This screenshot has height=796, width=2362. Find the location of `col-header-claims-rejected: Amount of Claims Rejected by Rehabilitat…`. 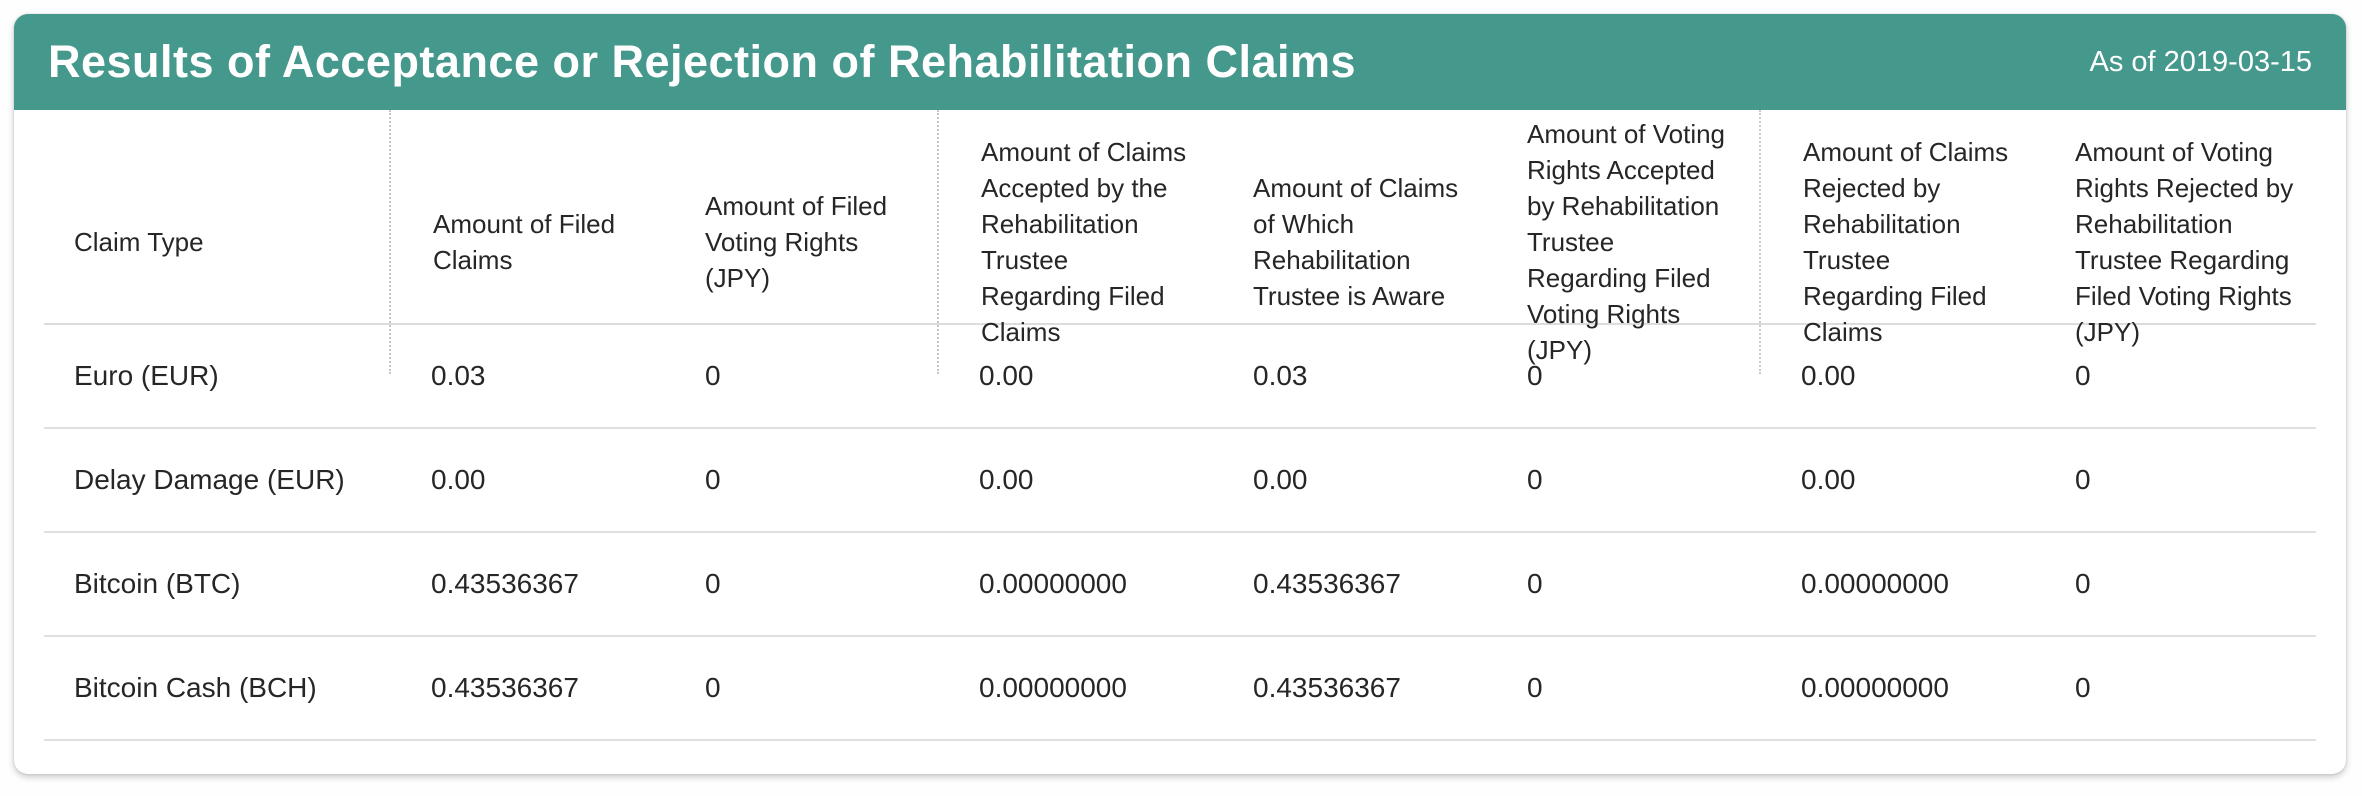

col-header-claims-rejected: Amount of Claims Rejected by Rehabilitat… is located at coordinates (1896, 242).